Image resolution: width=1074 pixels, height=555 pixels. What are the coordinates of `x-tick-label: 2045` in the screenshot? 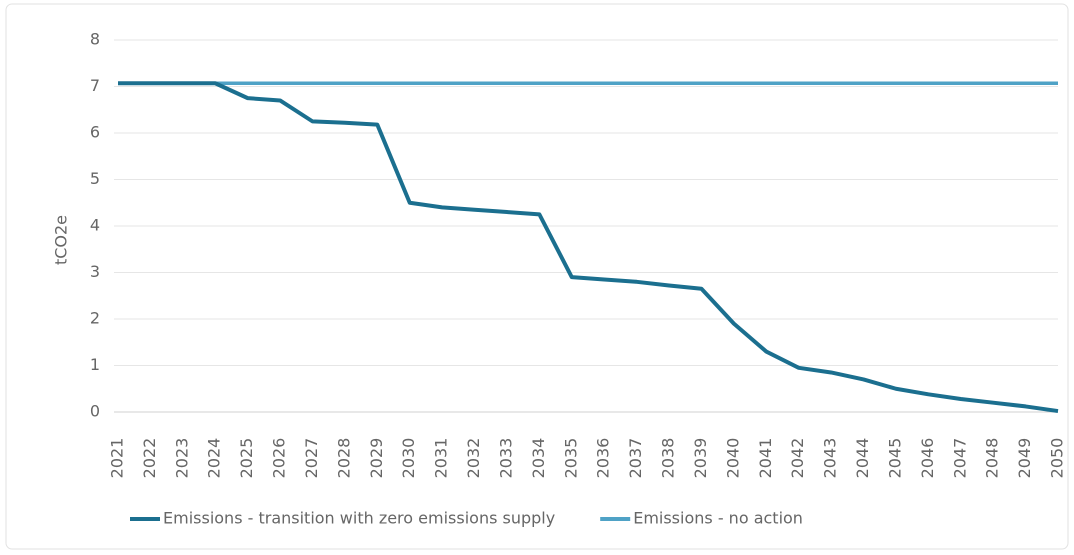 It's located at (894, 458).